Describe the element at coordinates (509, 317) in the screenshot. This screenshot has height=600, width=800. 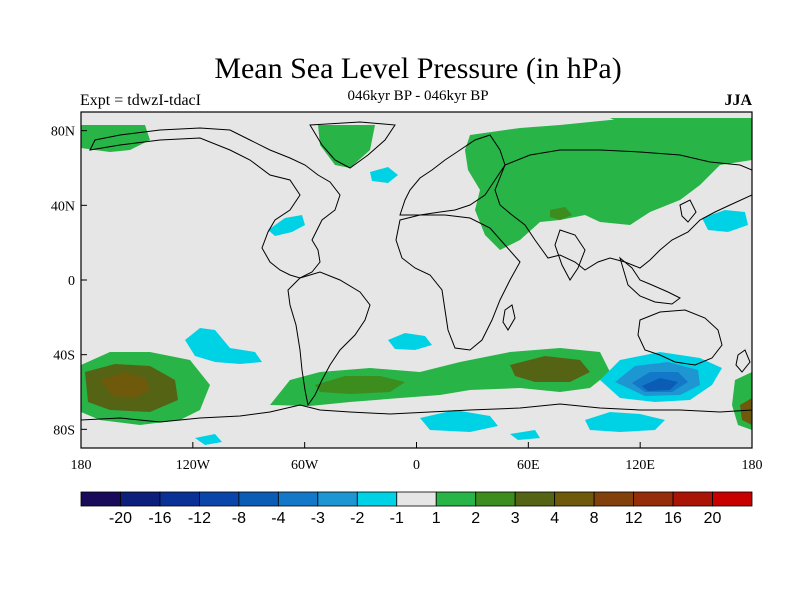
I see `madagascar-coast` at that location.